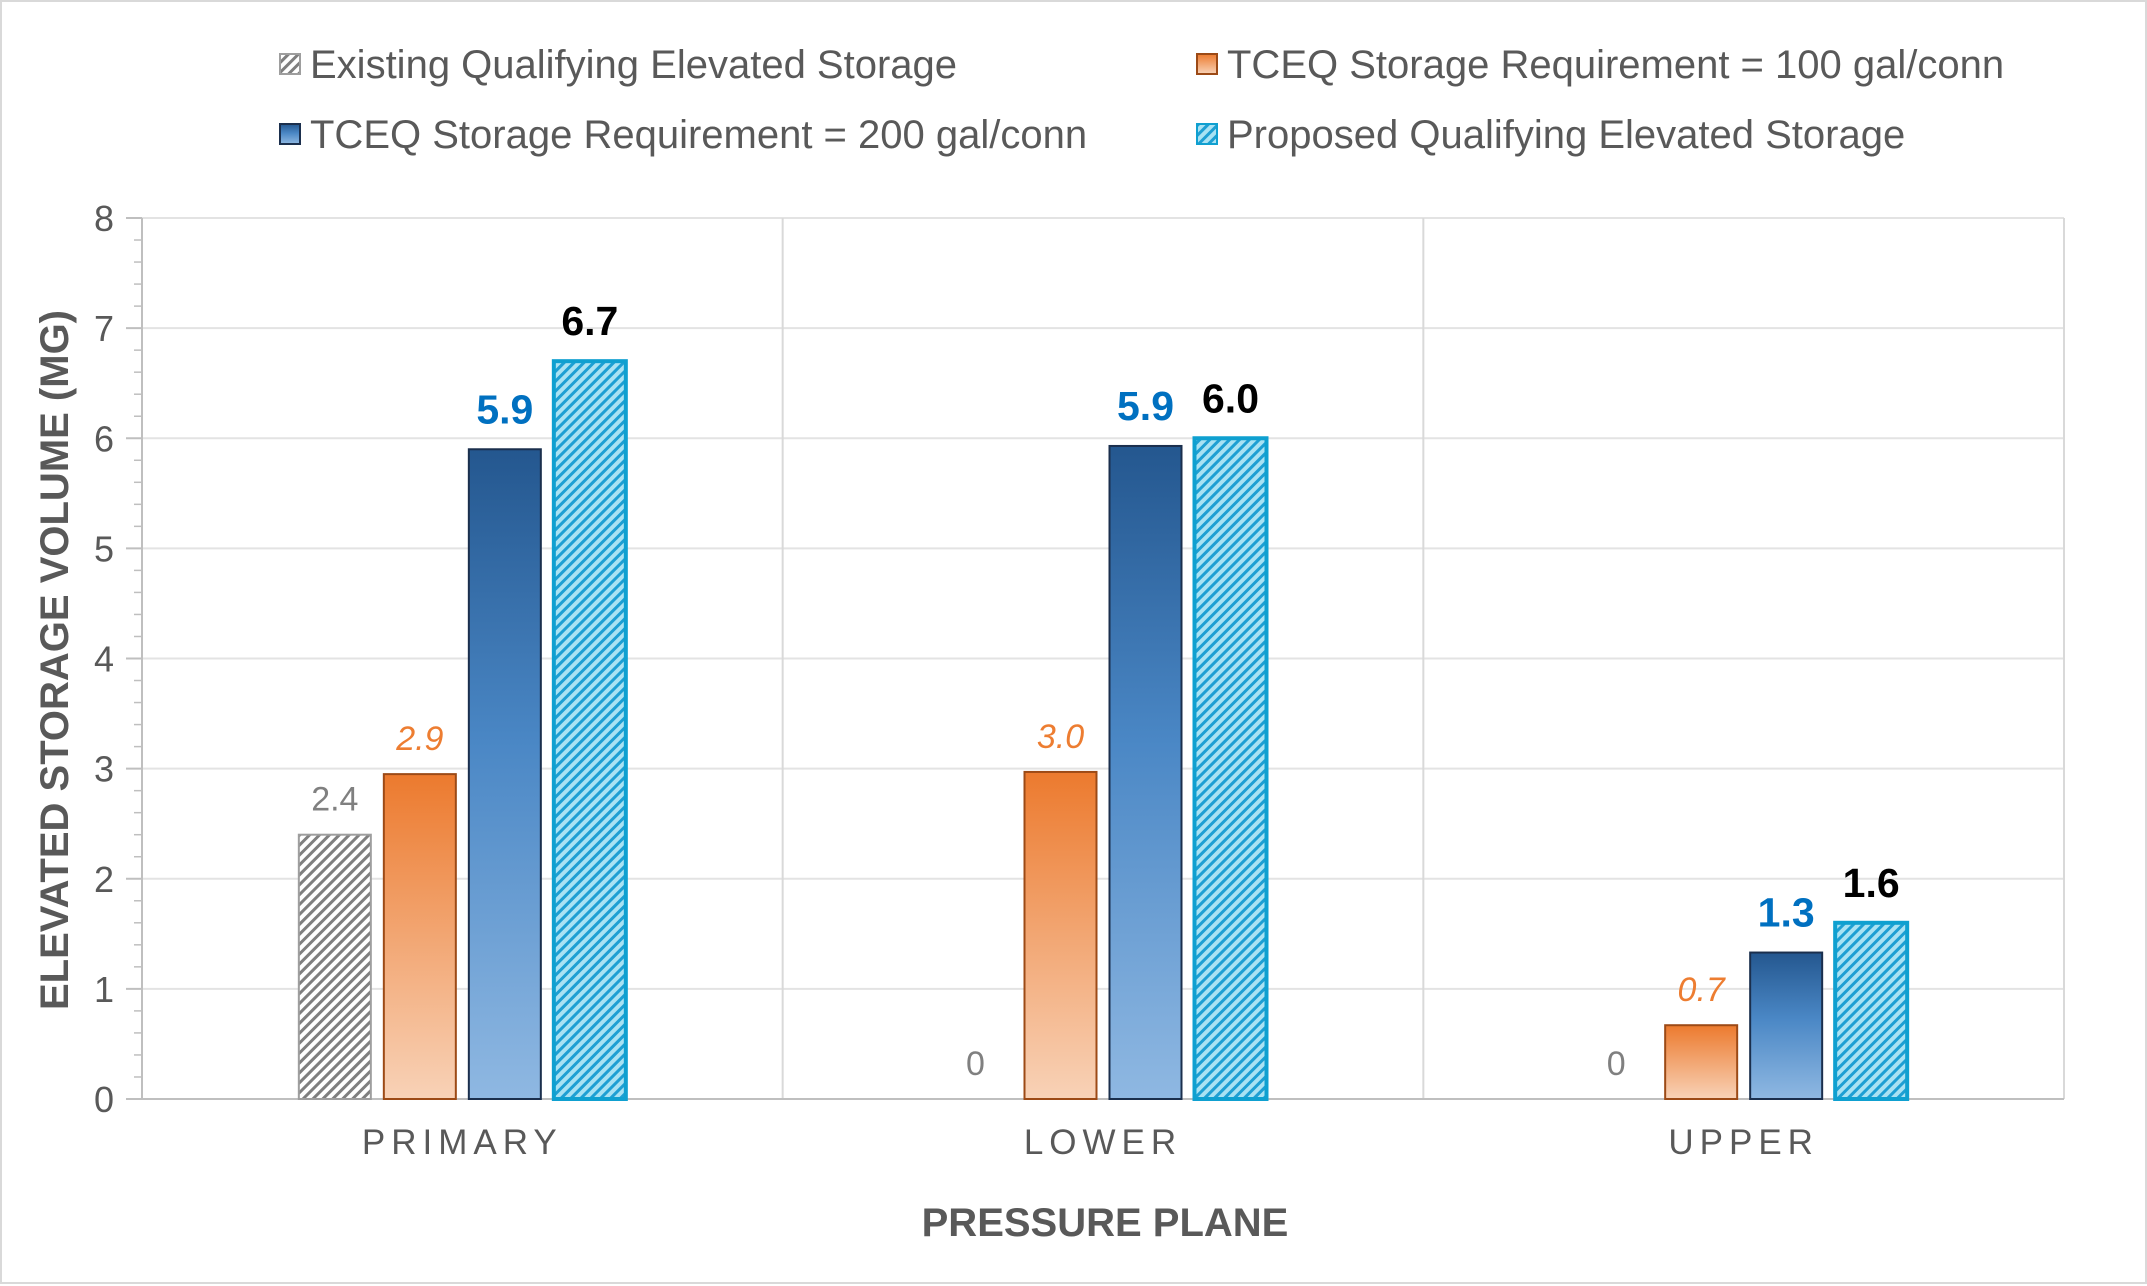  What do you see at coordinates (104, 659) in the screenshot?
I see `y-tick-label: 4` at bounding box center [104, 659].